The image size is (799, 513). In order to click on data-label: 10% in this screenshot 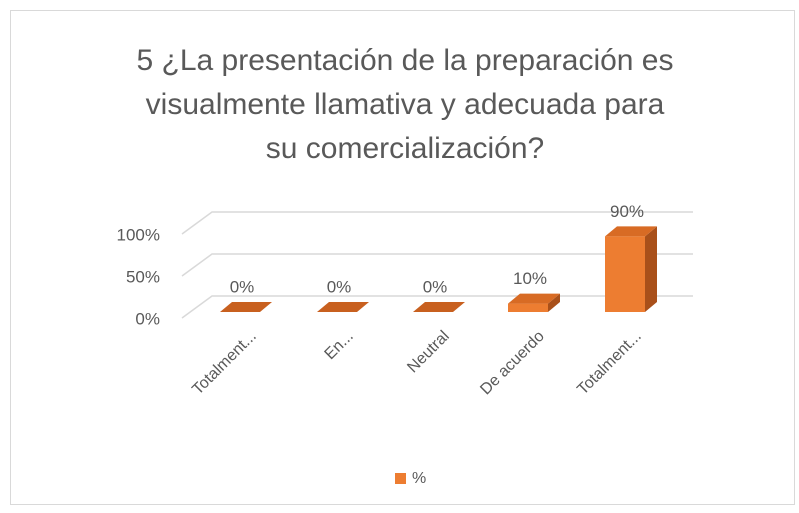, I will do `click(530, 278)`.